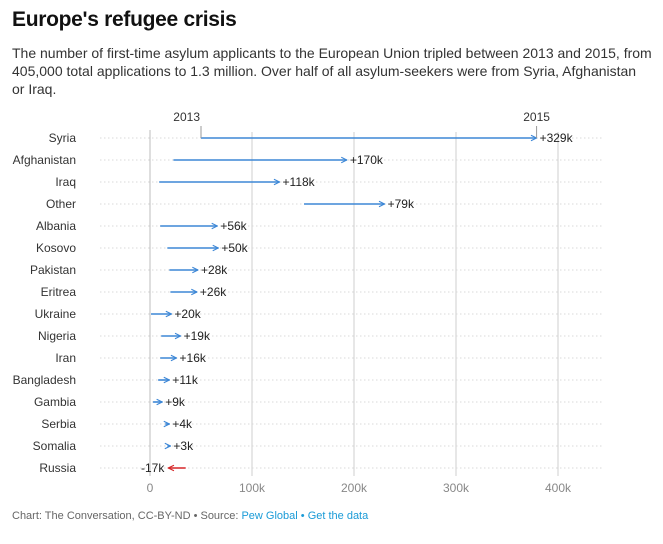  I want to click on country-label: Other, so click(61, 204).